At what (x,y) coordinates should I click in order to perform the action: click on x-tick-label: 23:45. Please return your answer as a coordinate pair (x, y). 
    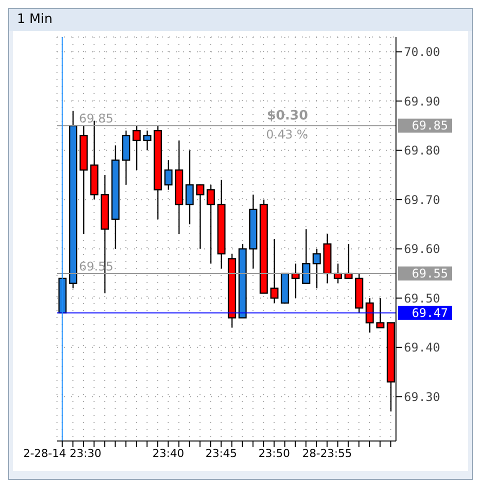
    Looking at the image, I should click on (221, 453).